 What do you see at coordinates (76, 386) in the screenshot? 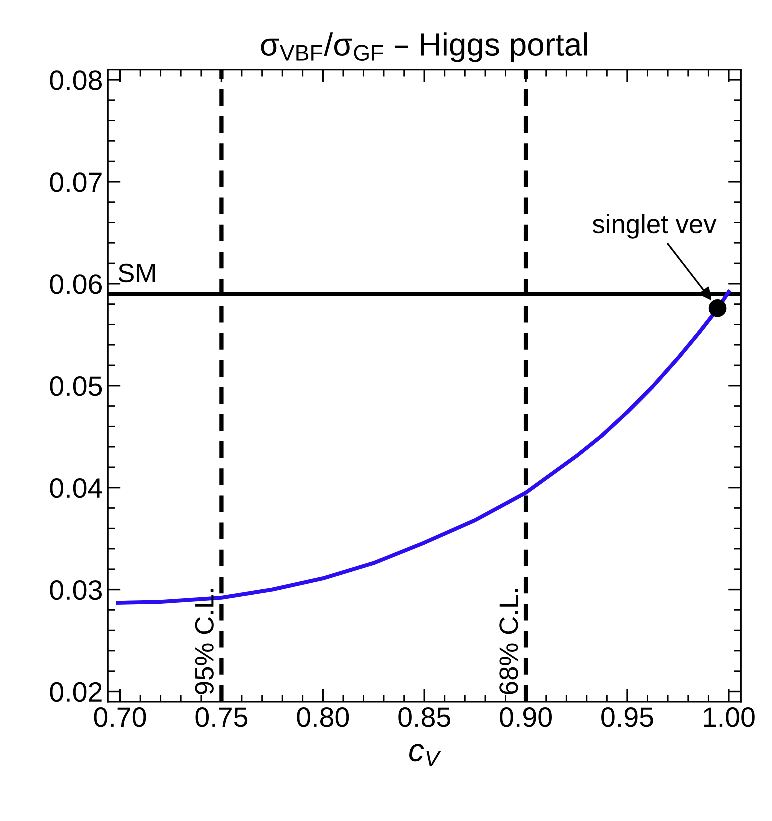
I see `y-tick-label: 0.05` at bounding box center [76, 386].